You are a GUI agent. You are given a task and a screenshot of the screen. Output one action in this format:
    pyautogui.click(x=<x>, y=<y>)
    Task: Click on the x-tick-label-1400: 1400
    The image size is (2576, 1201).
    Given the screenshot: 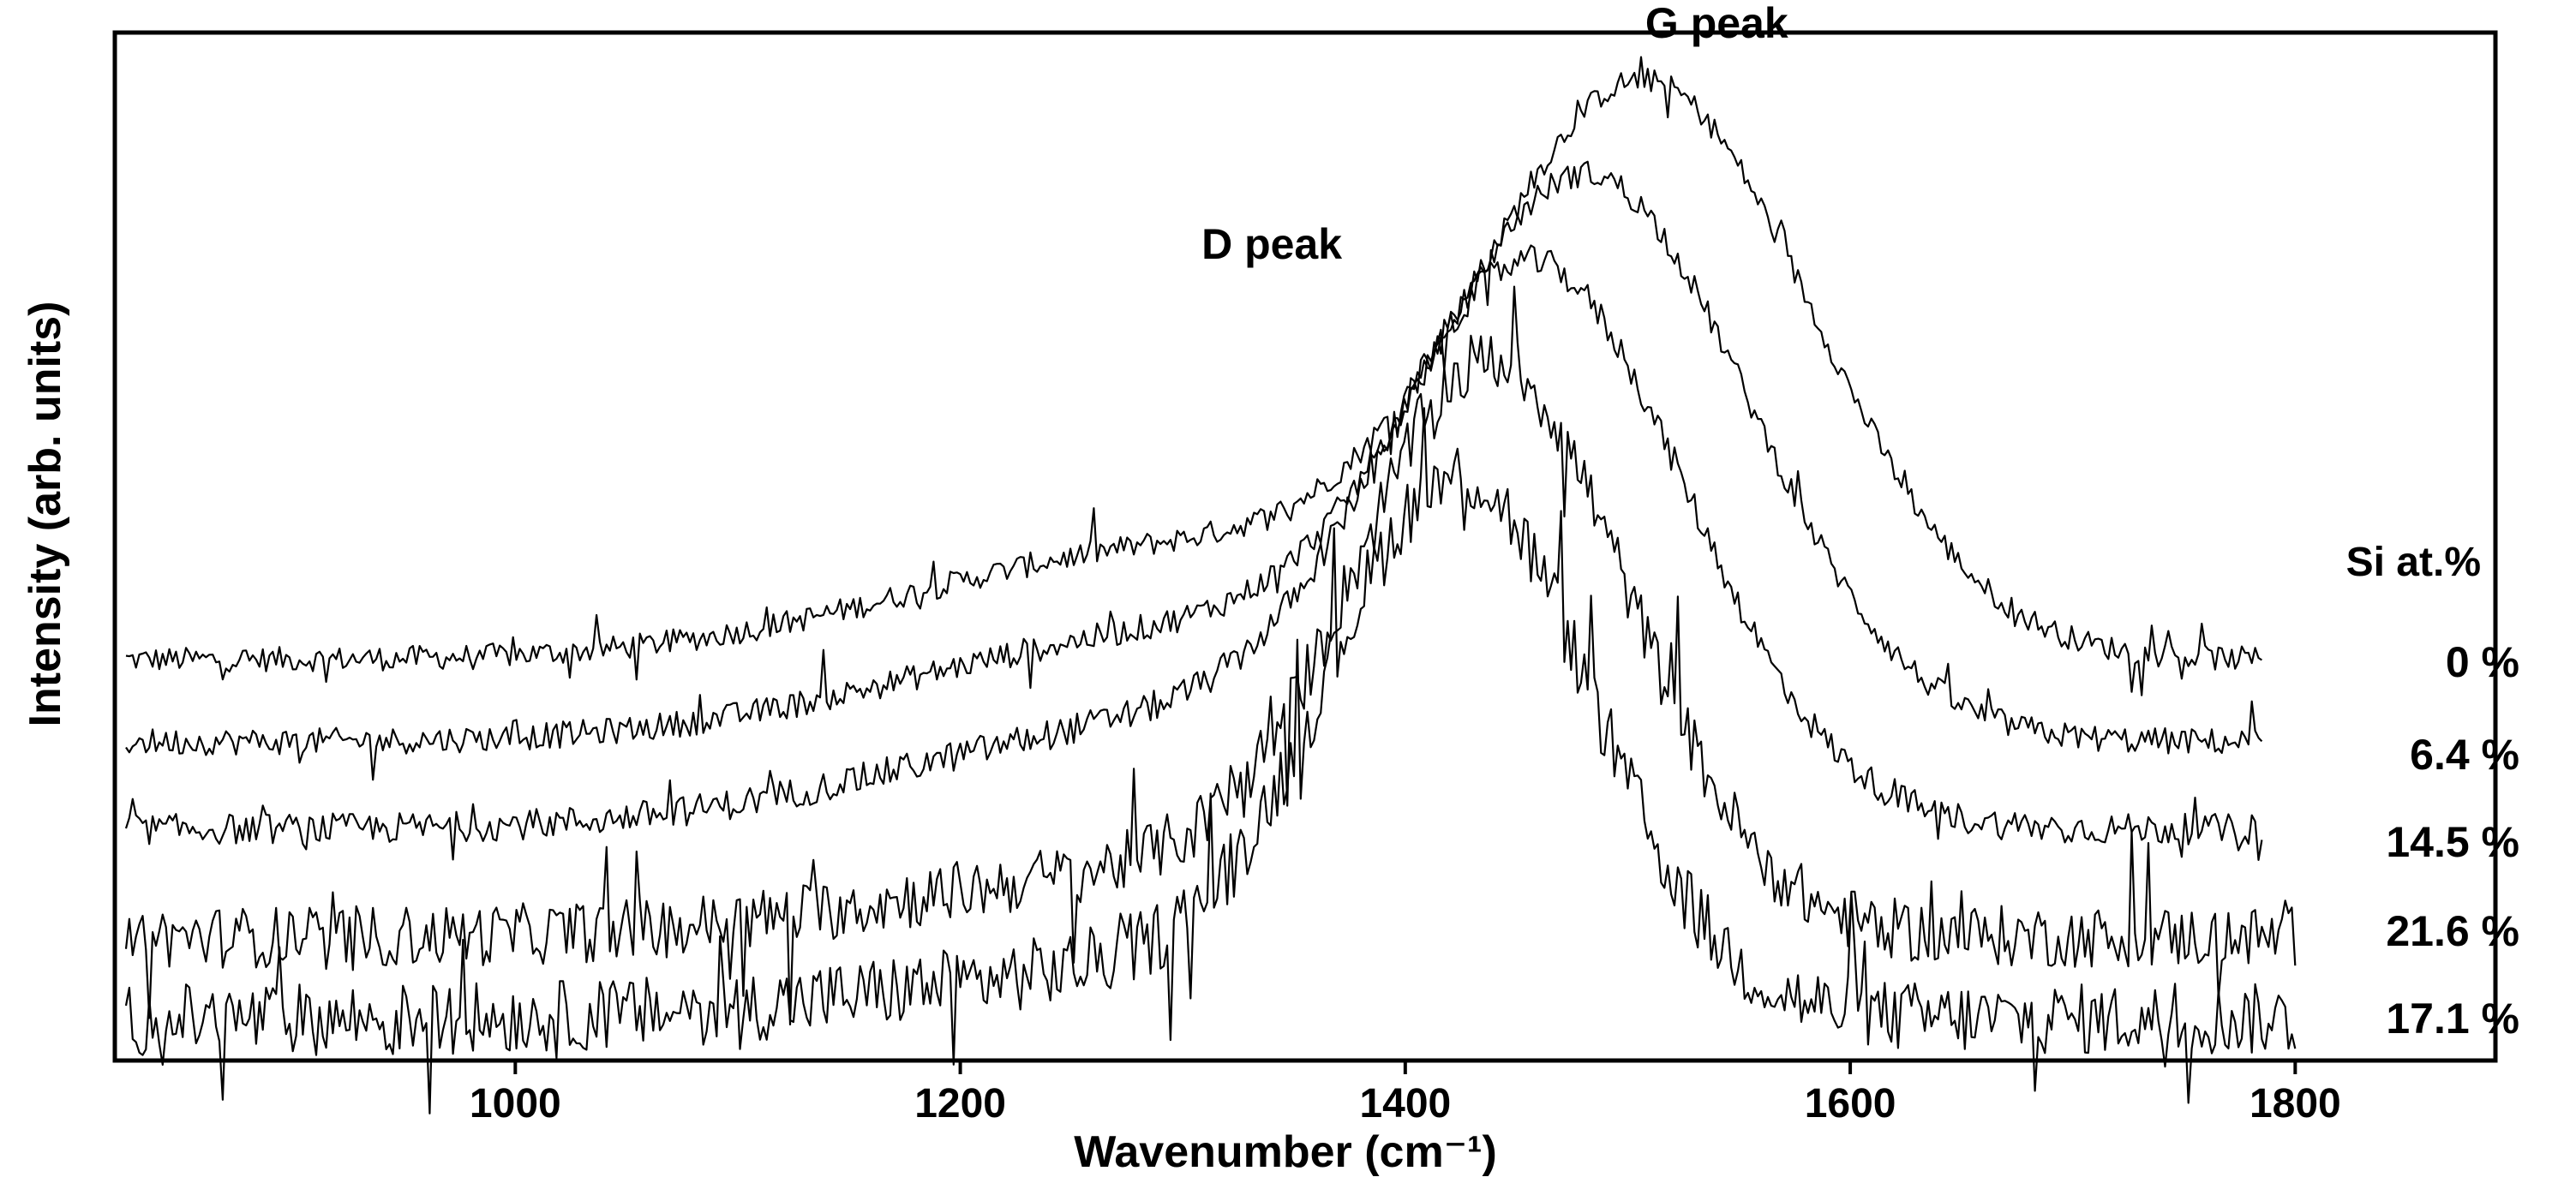 What is the action you would take?
    pyautogui.click(x=1405, y=1103)
    